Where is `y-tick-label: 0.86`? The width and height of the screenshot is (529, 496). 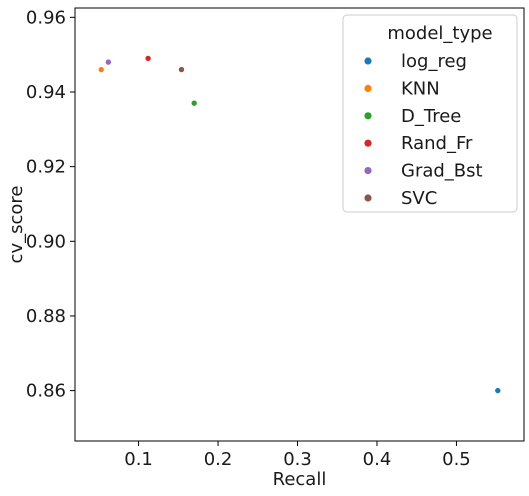 y-tick-label: 0.86 is located at coordinates (46, 391).